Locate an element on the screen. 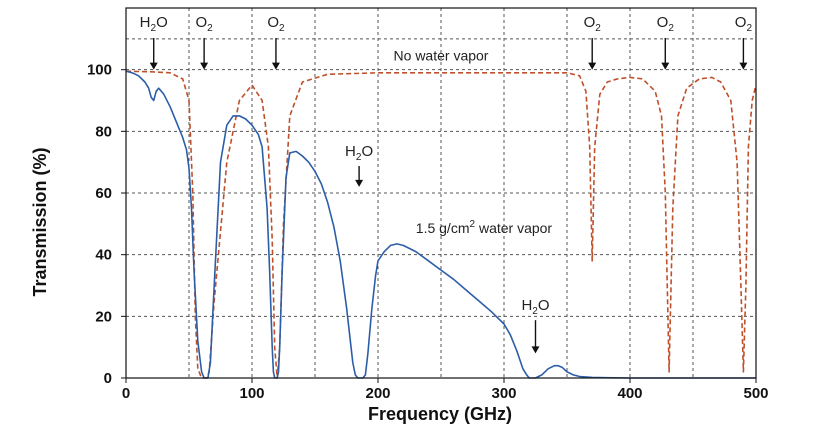 The width and height of the screenshot is (826, 437). y-tick-label-2: 40 is located at coordinates (103, 255).